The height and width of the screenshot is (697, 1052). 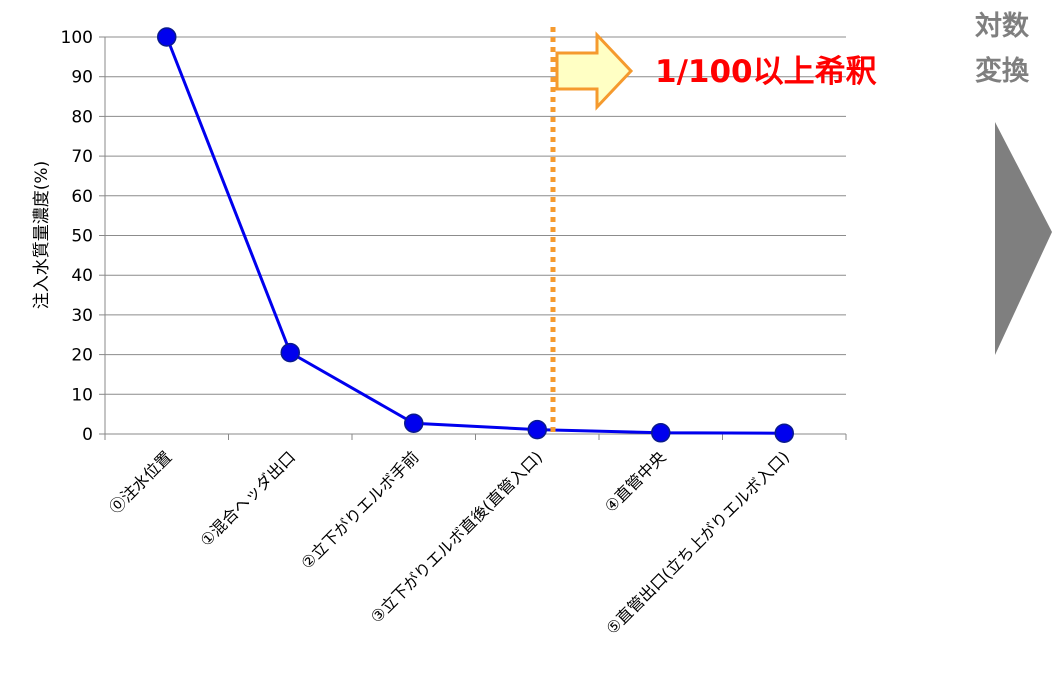 What do you see at coordinates (42, 235) in the screenshot?
I see `y-axis-label: 注入水質量濃度(%)` at bounding box center [42, 235].